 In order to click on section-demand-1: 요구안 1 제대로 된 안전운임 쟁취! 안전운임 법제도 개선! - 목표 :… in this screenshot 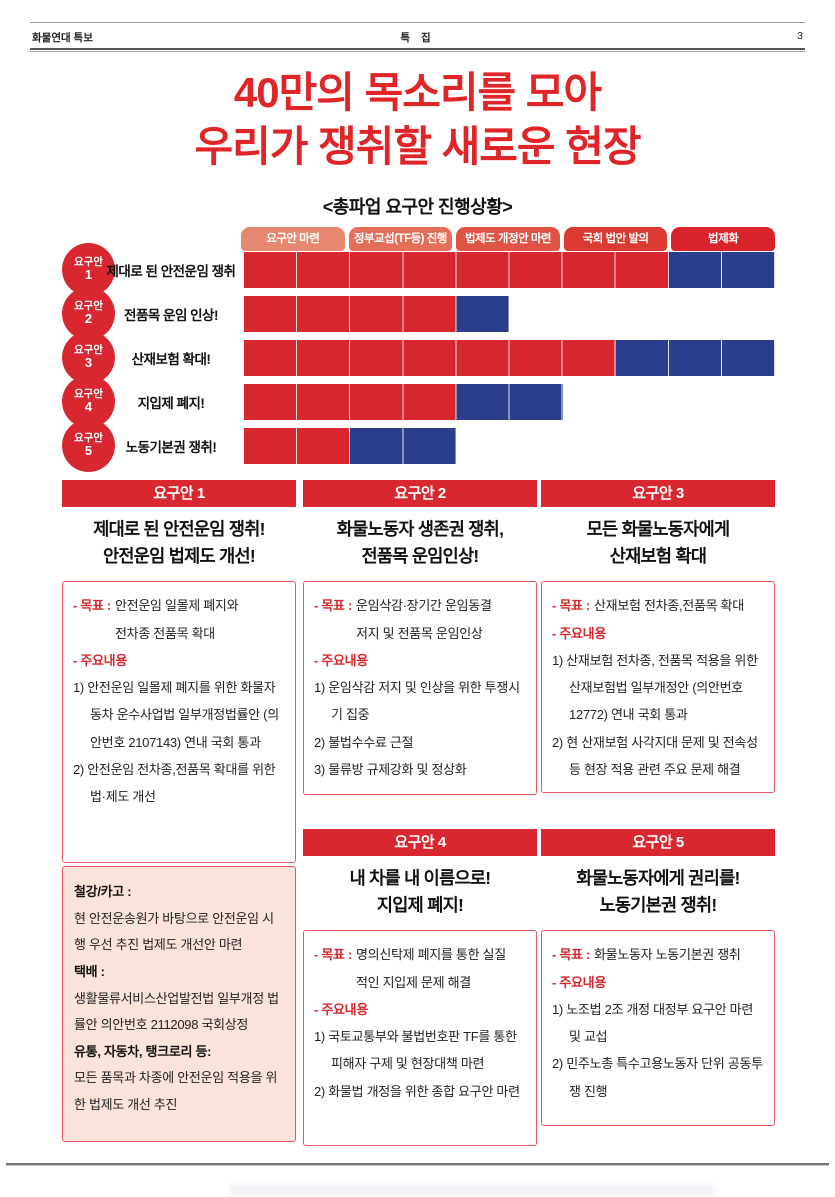, I will do `click(179, 672)`.